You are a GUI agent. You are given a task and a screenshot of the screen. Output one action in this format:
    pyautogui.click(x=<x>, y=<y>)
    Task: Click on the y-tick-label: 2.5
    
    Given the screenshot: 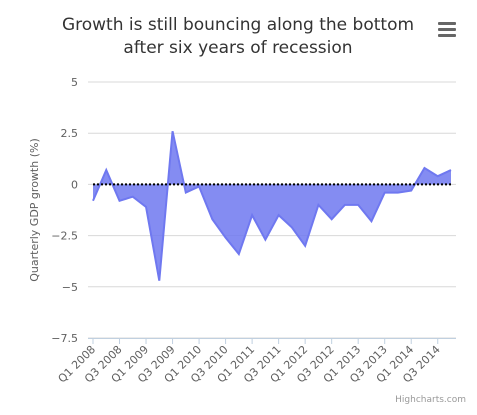 What is the action you would take?
    pyautogui.click(x=70, y=133)
    